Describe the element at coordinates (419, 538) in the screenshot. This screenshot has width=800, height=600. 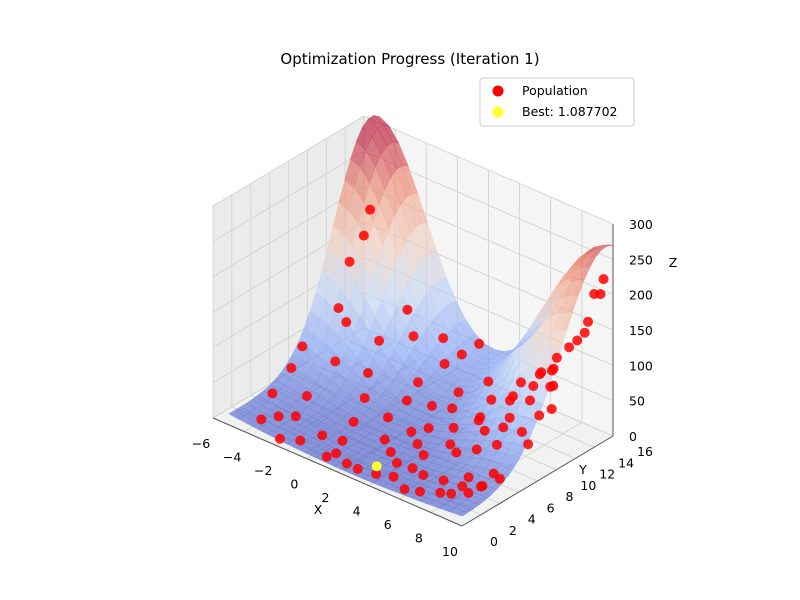
I see `x-tick-label: 8` at that location.